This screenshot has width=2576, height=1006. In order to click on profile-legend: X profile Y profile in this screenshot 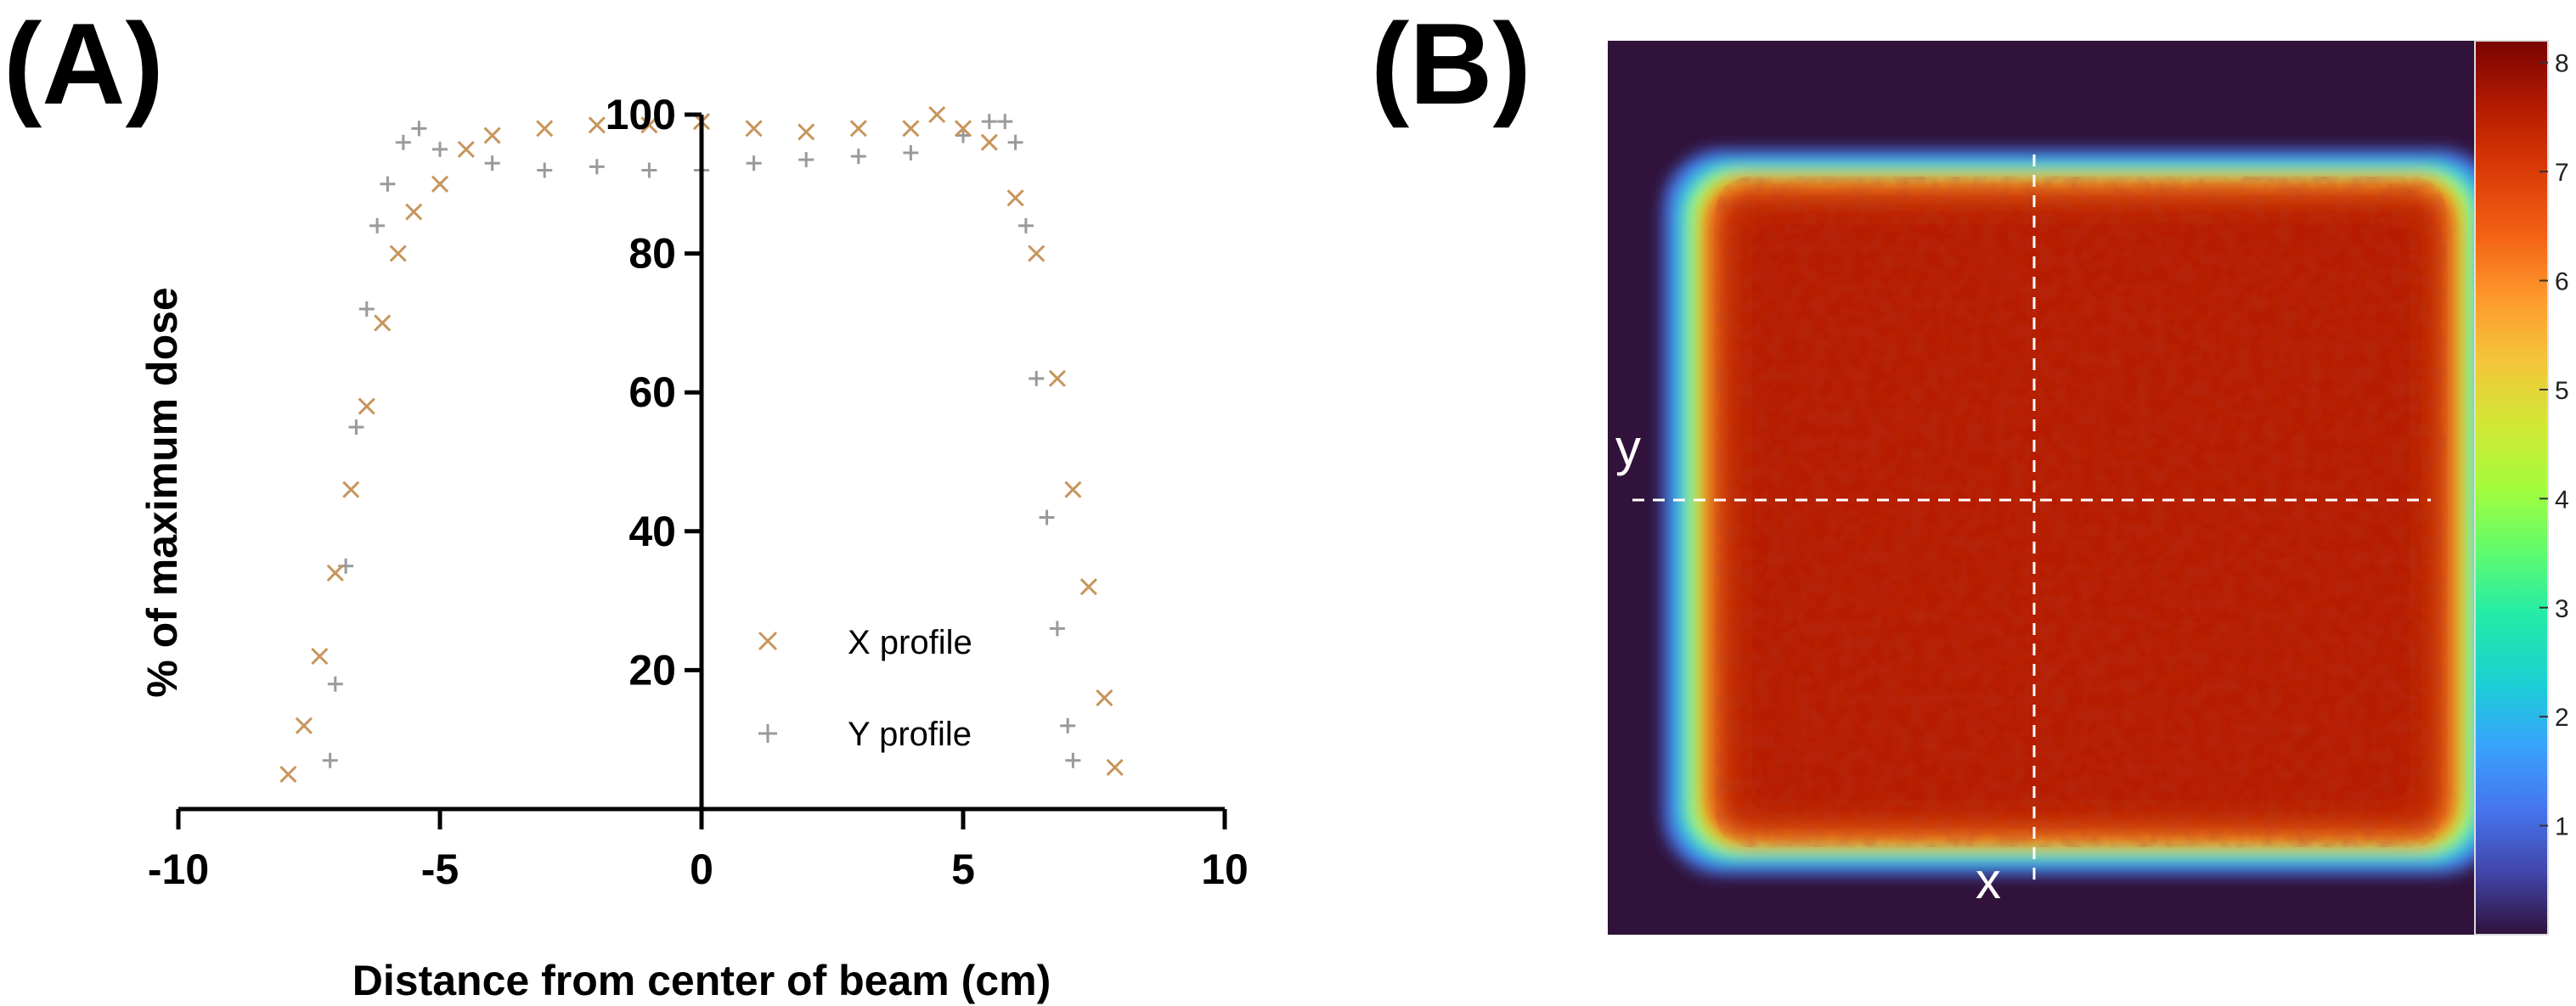, I will do `click(865, 689)`.